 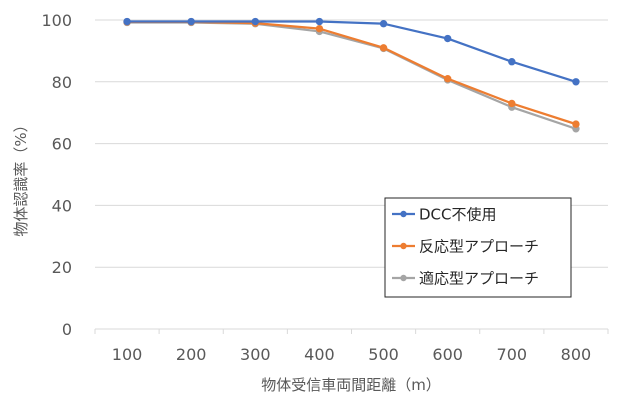 I want to click on y-tick-label: 40, so click(x=62, y=205).